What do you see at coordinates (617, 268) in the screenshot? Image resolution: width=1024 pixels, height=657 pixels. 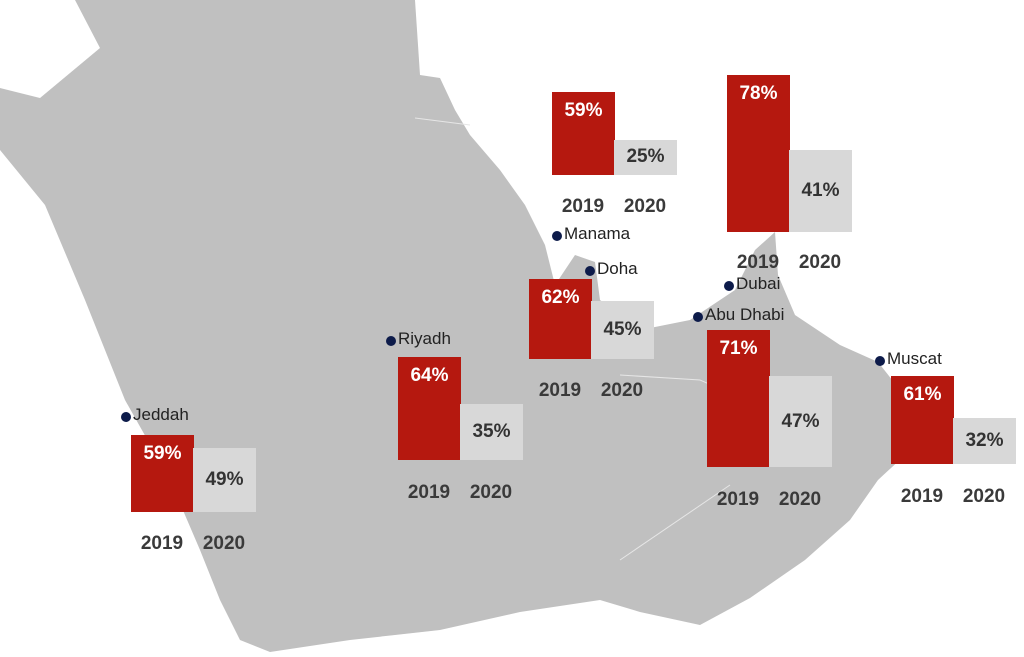 I see `city-label-doha: Doha` at bounding box center [617, 268].